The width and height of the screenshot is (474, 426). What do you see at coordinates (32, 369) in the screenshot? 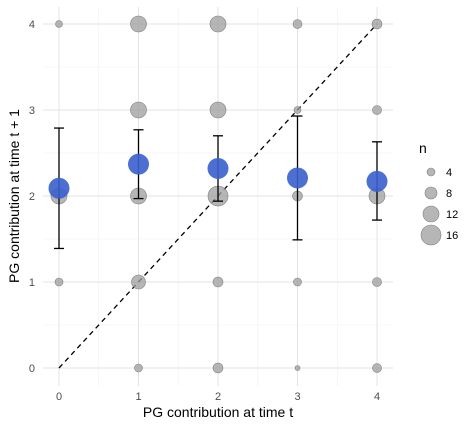
I see `y-tick-label: 0` at bounding box center [32, 369].